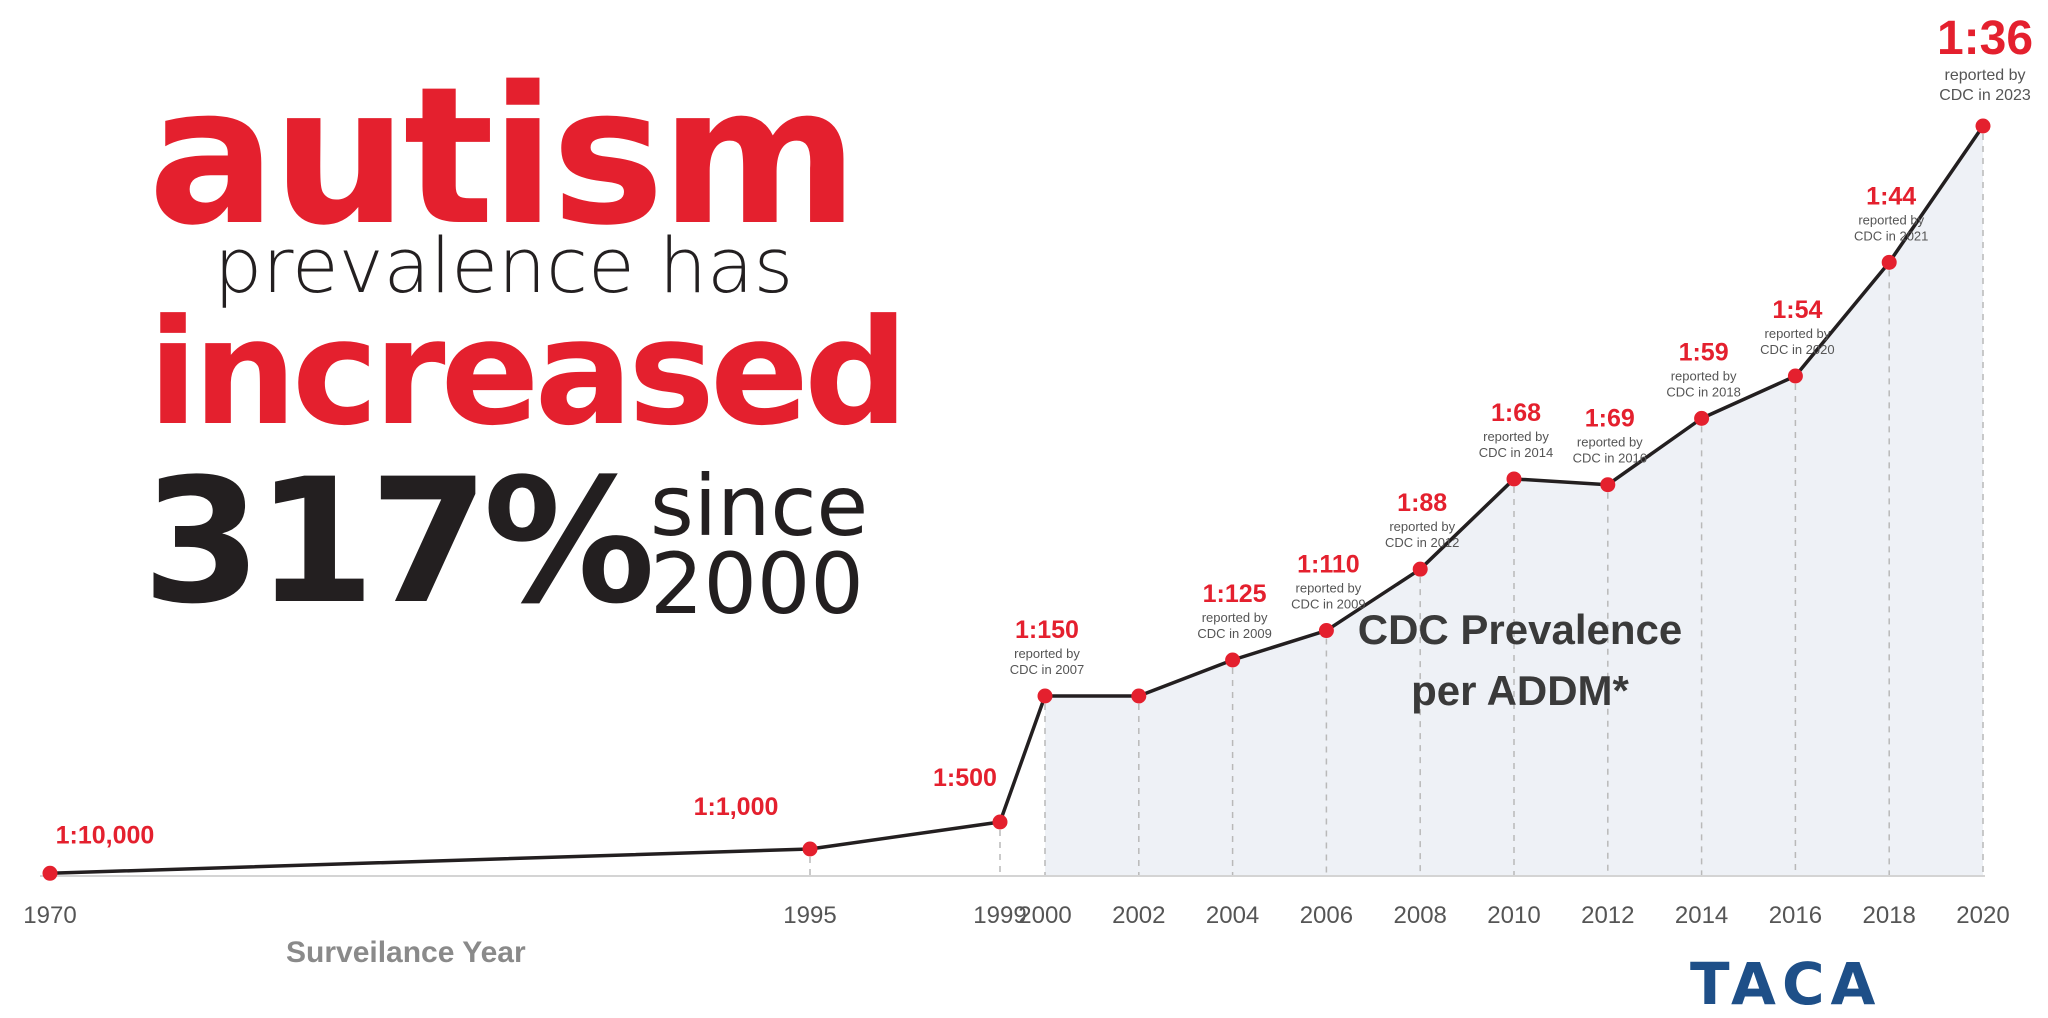 This screenshot has width=2048, height=1018. What do you see at coordinates (1232, 915) in the screenshot?
I see `x-tick-2004: 2004` at bounding box center [1232, 915].